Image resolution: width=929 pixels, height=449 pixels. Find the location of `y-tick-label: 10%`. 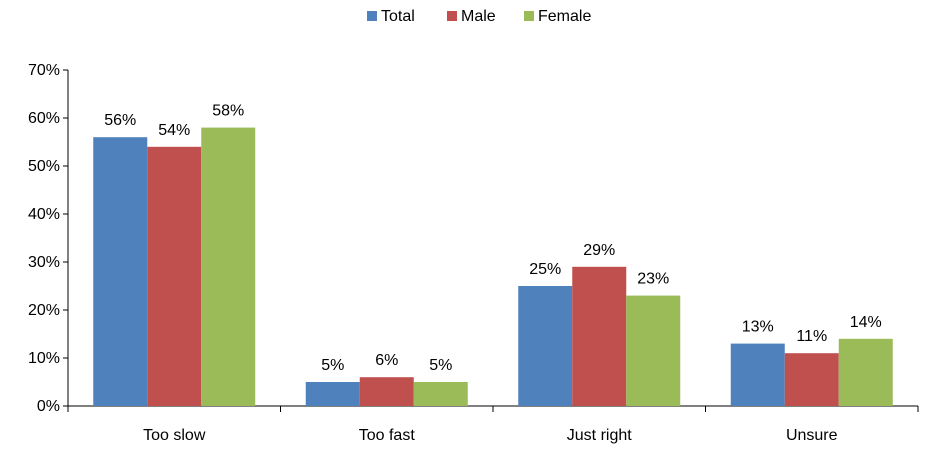

y-tick-label: 10% is located at coordinates (44, 358).